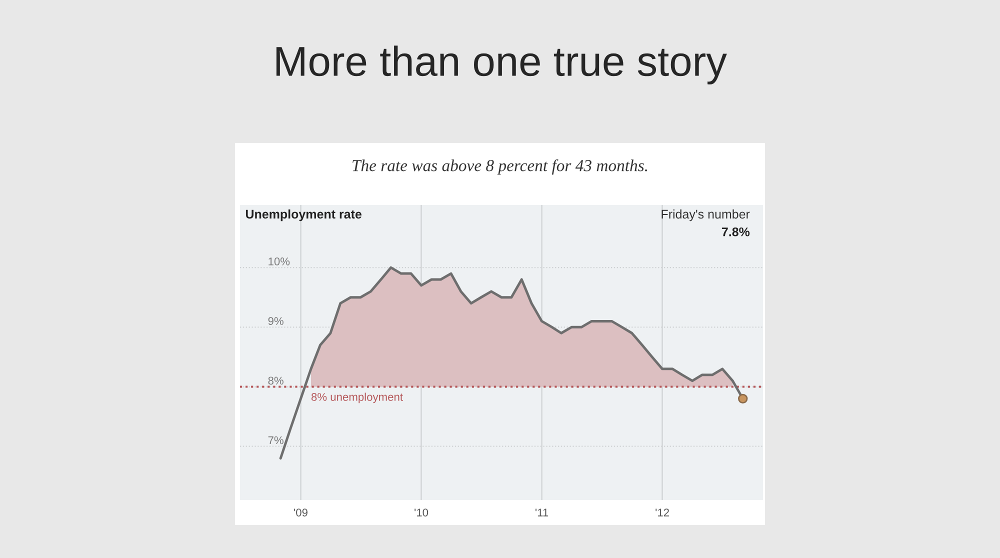 The image size is (1000, 558). Describe the element at coordinates (276, 440) in the screenshot. I see `y-tick-label: 7%` at that location.